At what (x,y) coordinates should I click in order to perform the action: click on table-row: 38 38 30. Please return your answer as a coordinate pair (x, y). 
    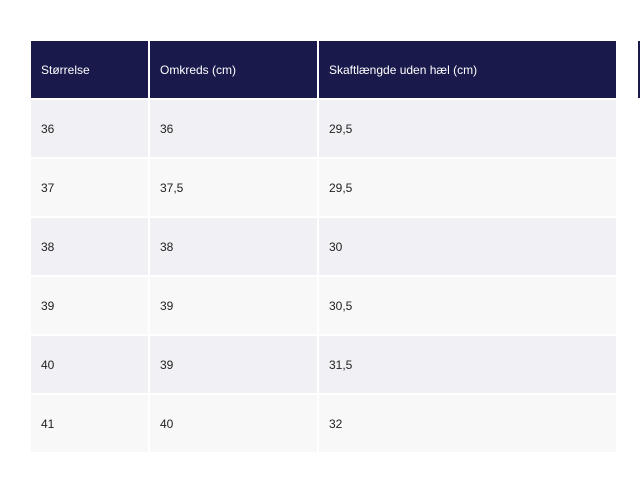
    Looking at the image, I should click on (323, 247).